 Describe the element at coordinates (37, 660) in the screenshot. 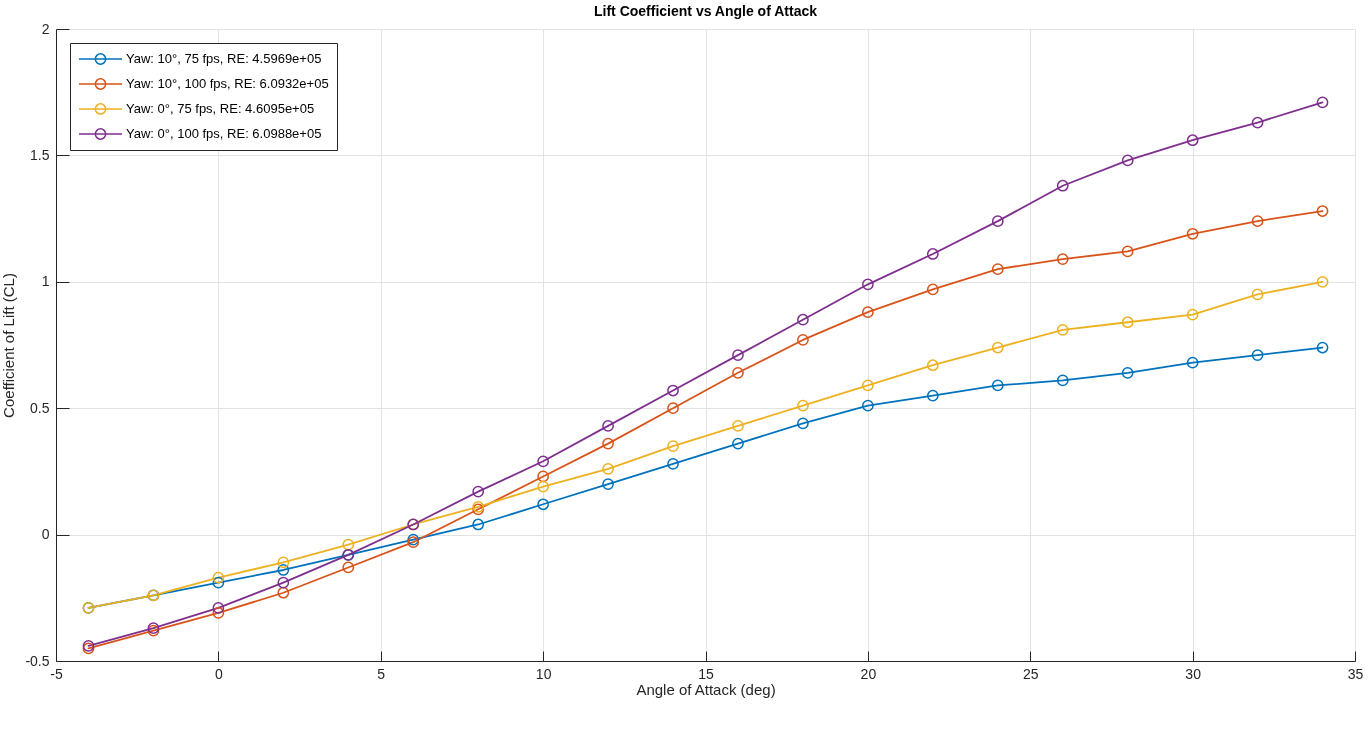

I see `y-tick-label: -0.5` at that location.